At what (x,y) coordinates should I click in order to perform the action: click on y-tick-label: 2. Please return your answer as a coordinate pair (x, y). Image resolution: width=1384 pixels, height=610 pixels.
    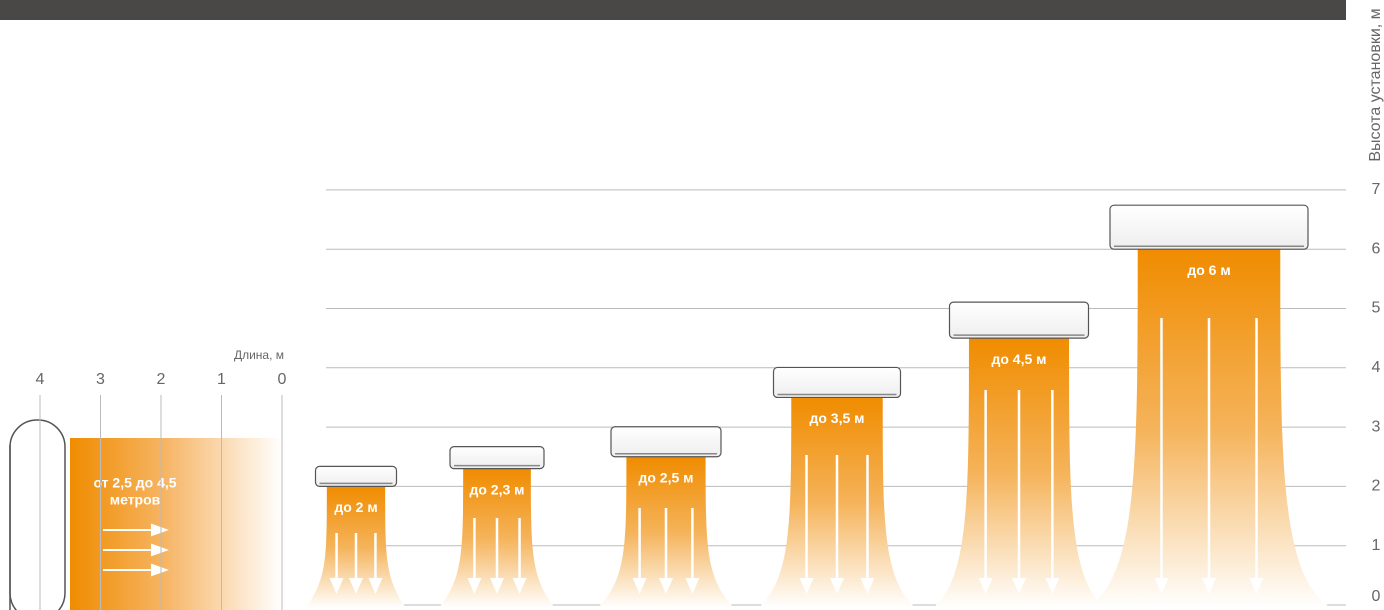
    Looking at the image, I should click on (1376, 486).